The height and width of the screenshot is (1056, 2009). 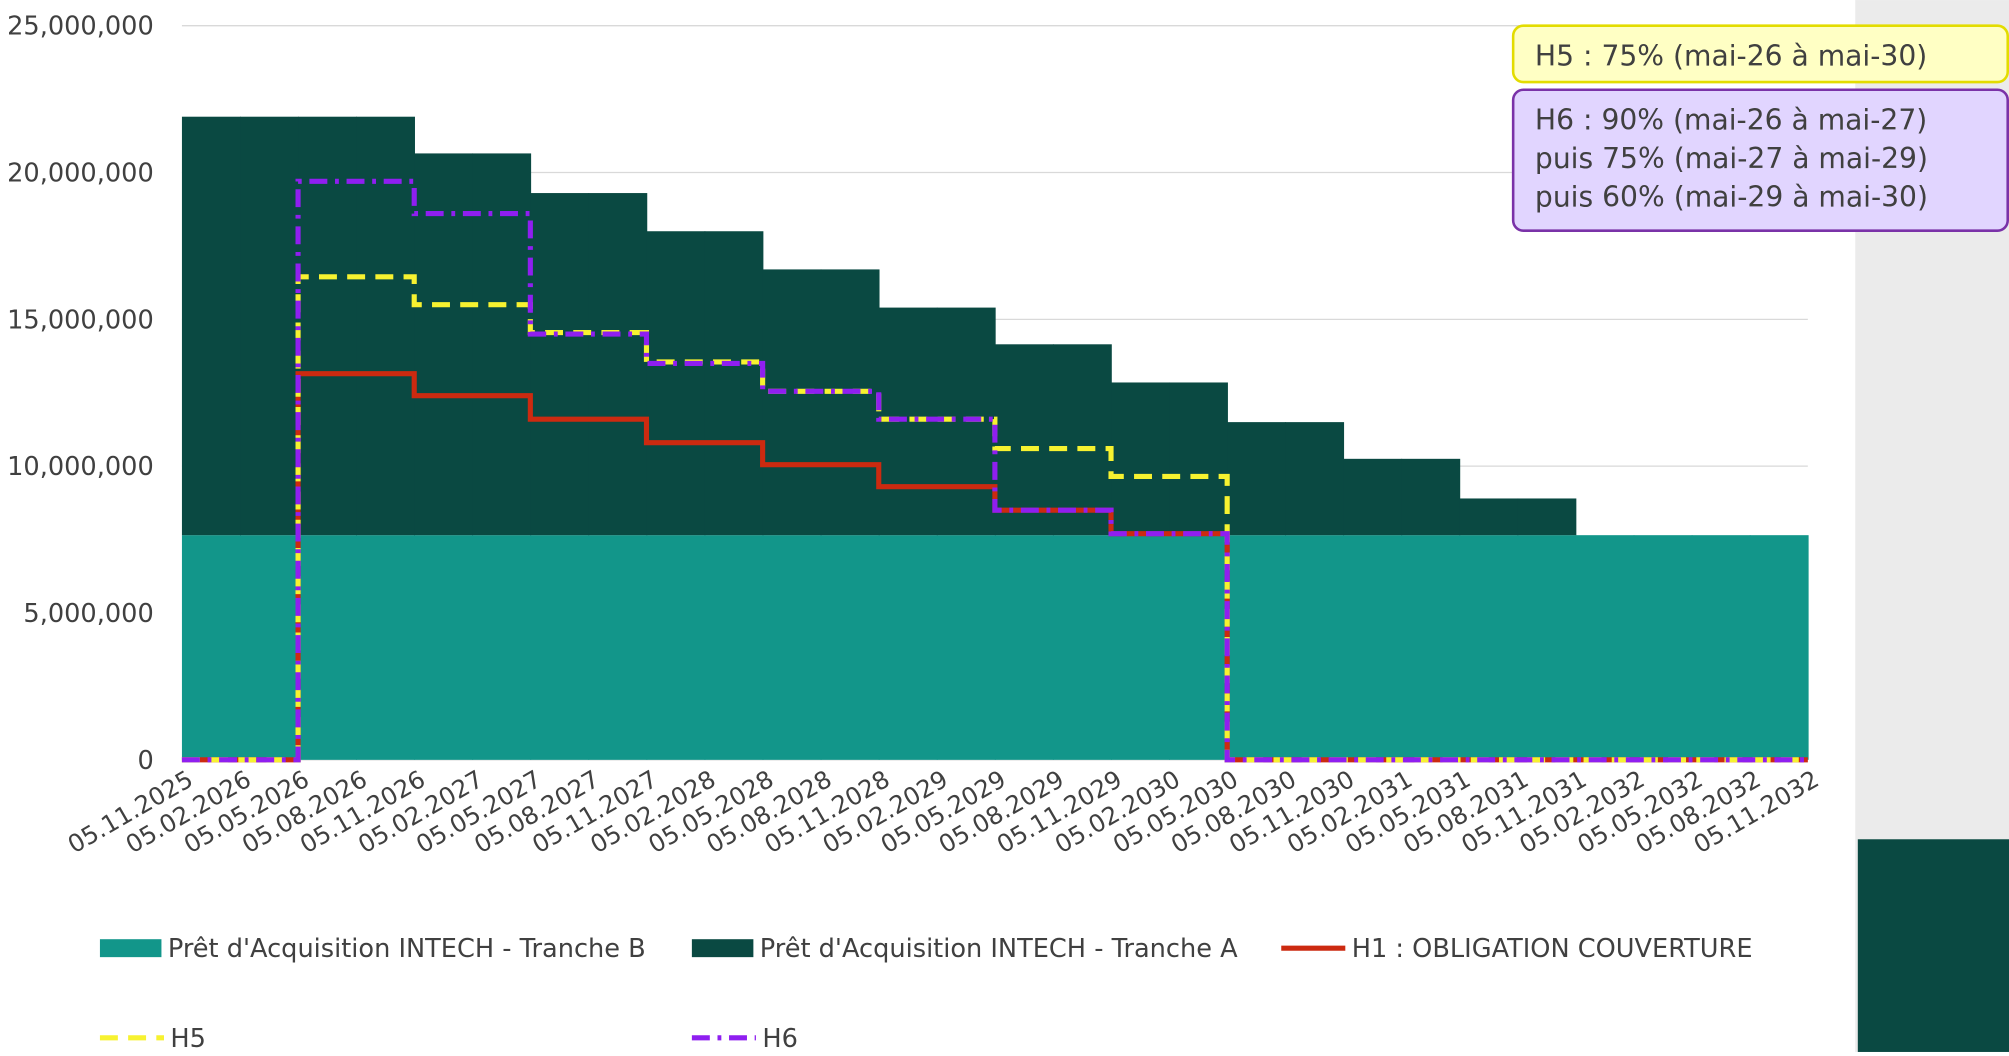 I want to click on y-tick-label: 5,000,000, so click(x=88, y=614).